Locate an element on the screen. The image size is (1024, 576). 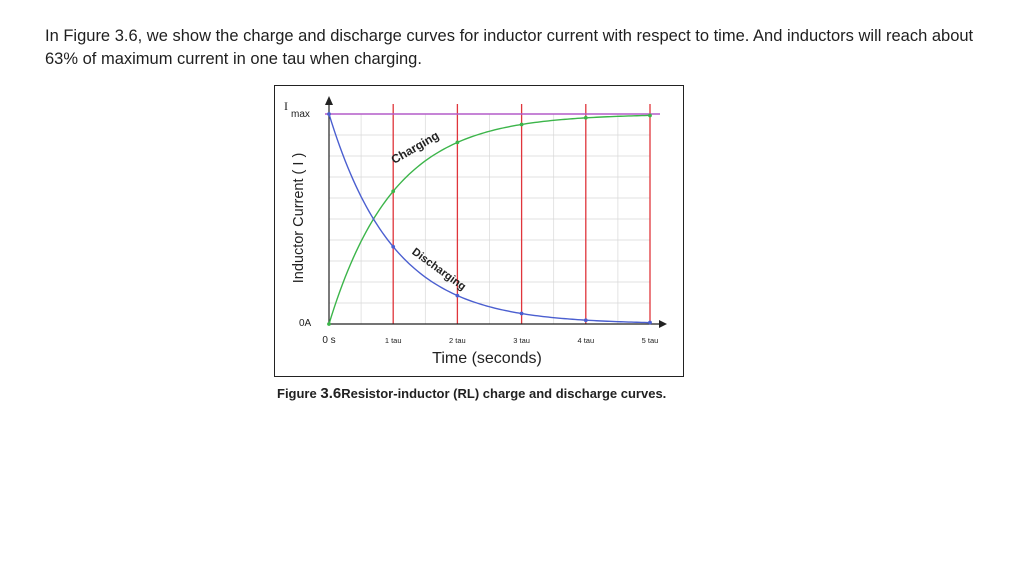
x-tick-label-3: 3 tau is located at coordinates (521, 340).